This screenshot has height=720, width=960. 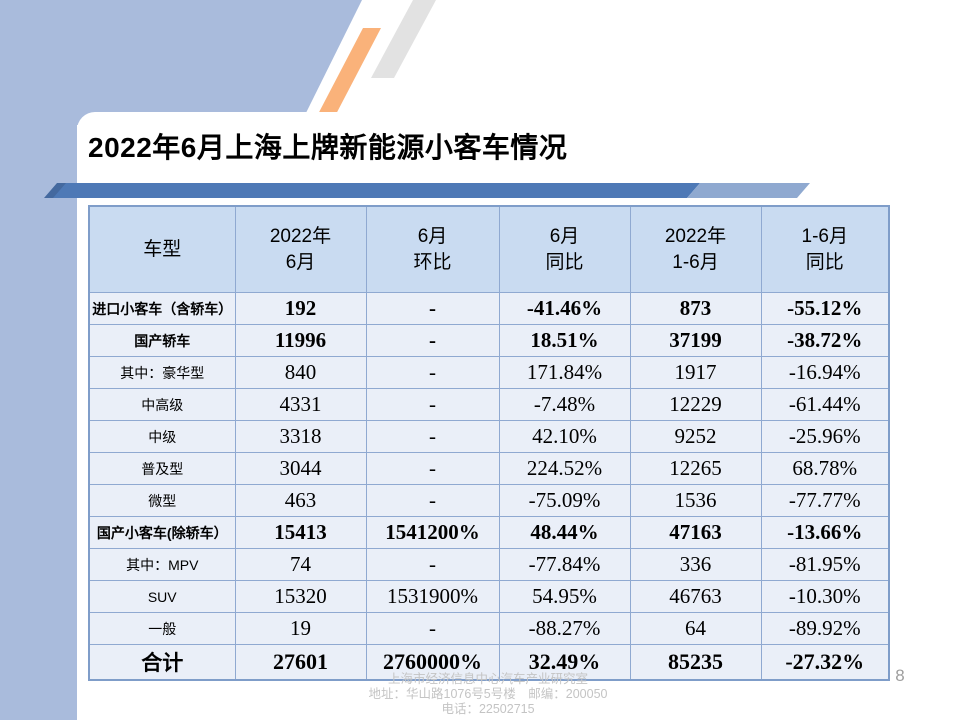 What do you see at coordinates (488, 694) in the screenshot?
I see `footer-line-address: 地址：华山路1076号5号楼 邮编：200050` at bounding box center [488, 694].